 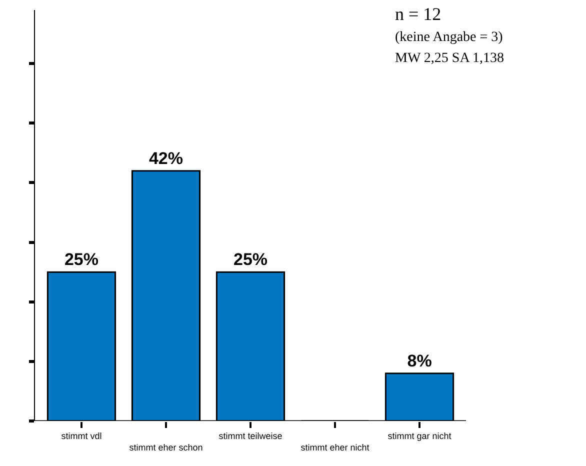 What do you see at coordinates (418, 14) in the screenshot?
I see `annotation: n = 12` at bounding box center [418, 14].